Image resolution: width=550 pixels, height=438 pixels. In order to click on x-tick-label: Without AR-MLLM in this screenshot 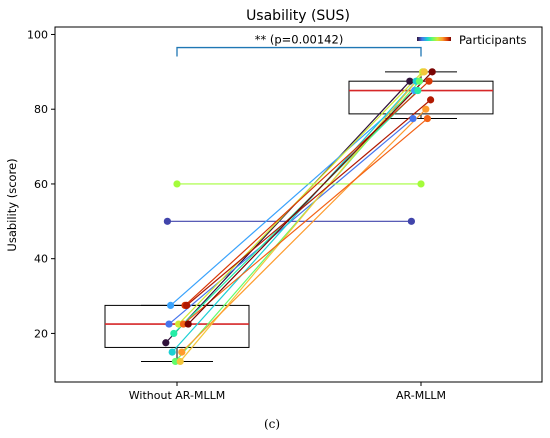, I will do `click(177, 395)`.